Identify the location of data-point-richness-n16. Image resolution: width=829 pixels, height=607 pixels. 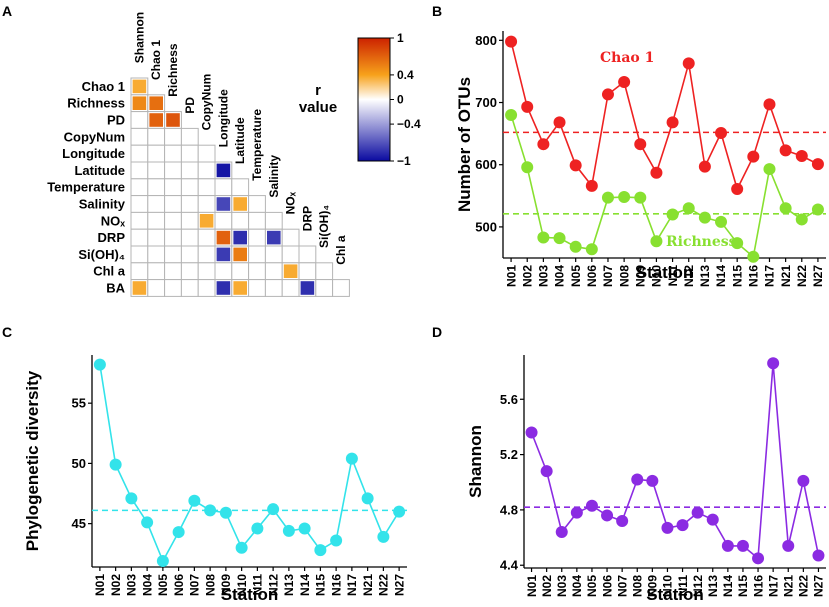
(753, 256).